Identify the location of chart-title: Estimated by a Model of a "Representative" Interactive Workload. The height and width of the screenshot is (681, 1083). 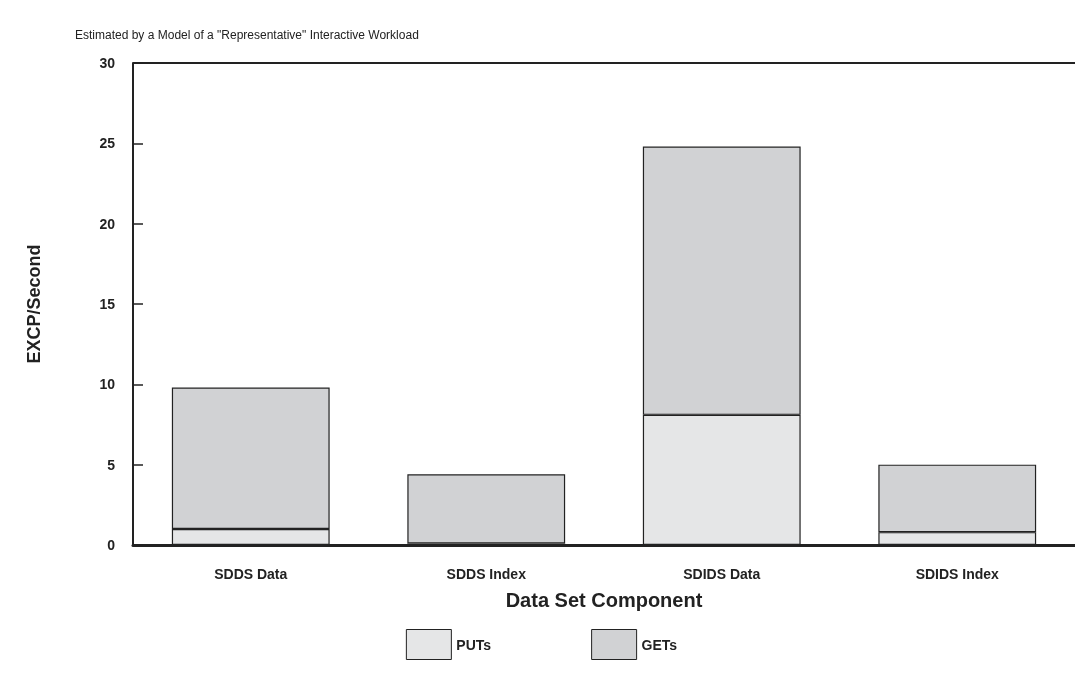
(247, 35).